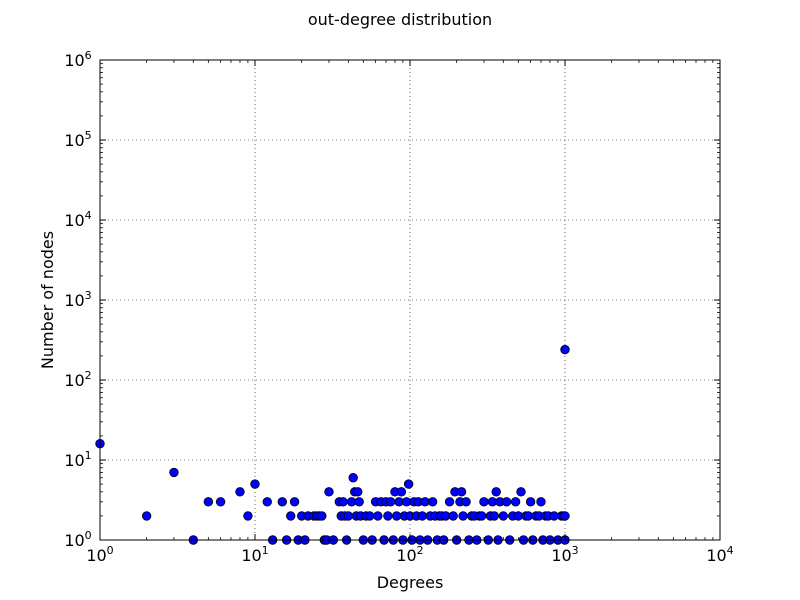 This screenshot has height=600, width=800. I want to click on y-axis-label: Number of nodes, so click(47, 300).